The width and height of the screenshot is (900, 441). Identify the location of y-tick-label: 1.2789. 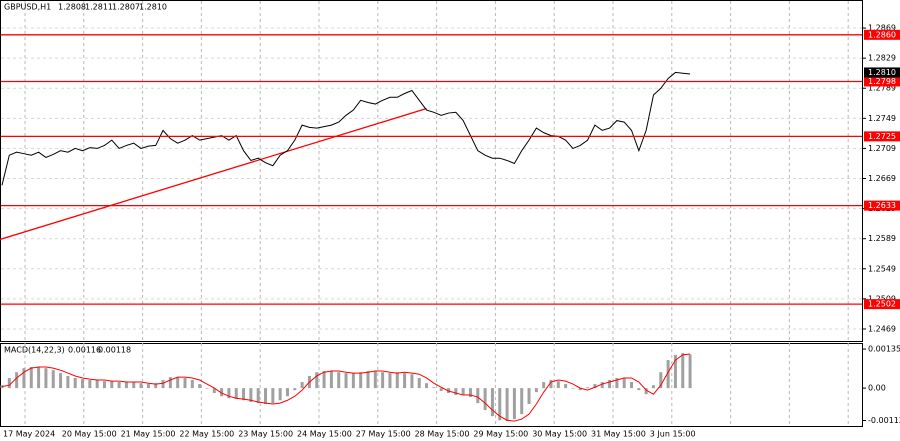
(882, 88).